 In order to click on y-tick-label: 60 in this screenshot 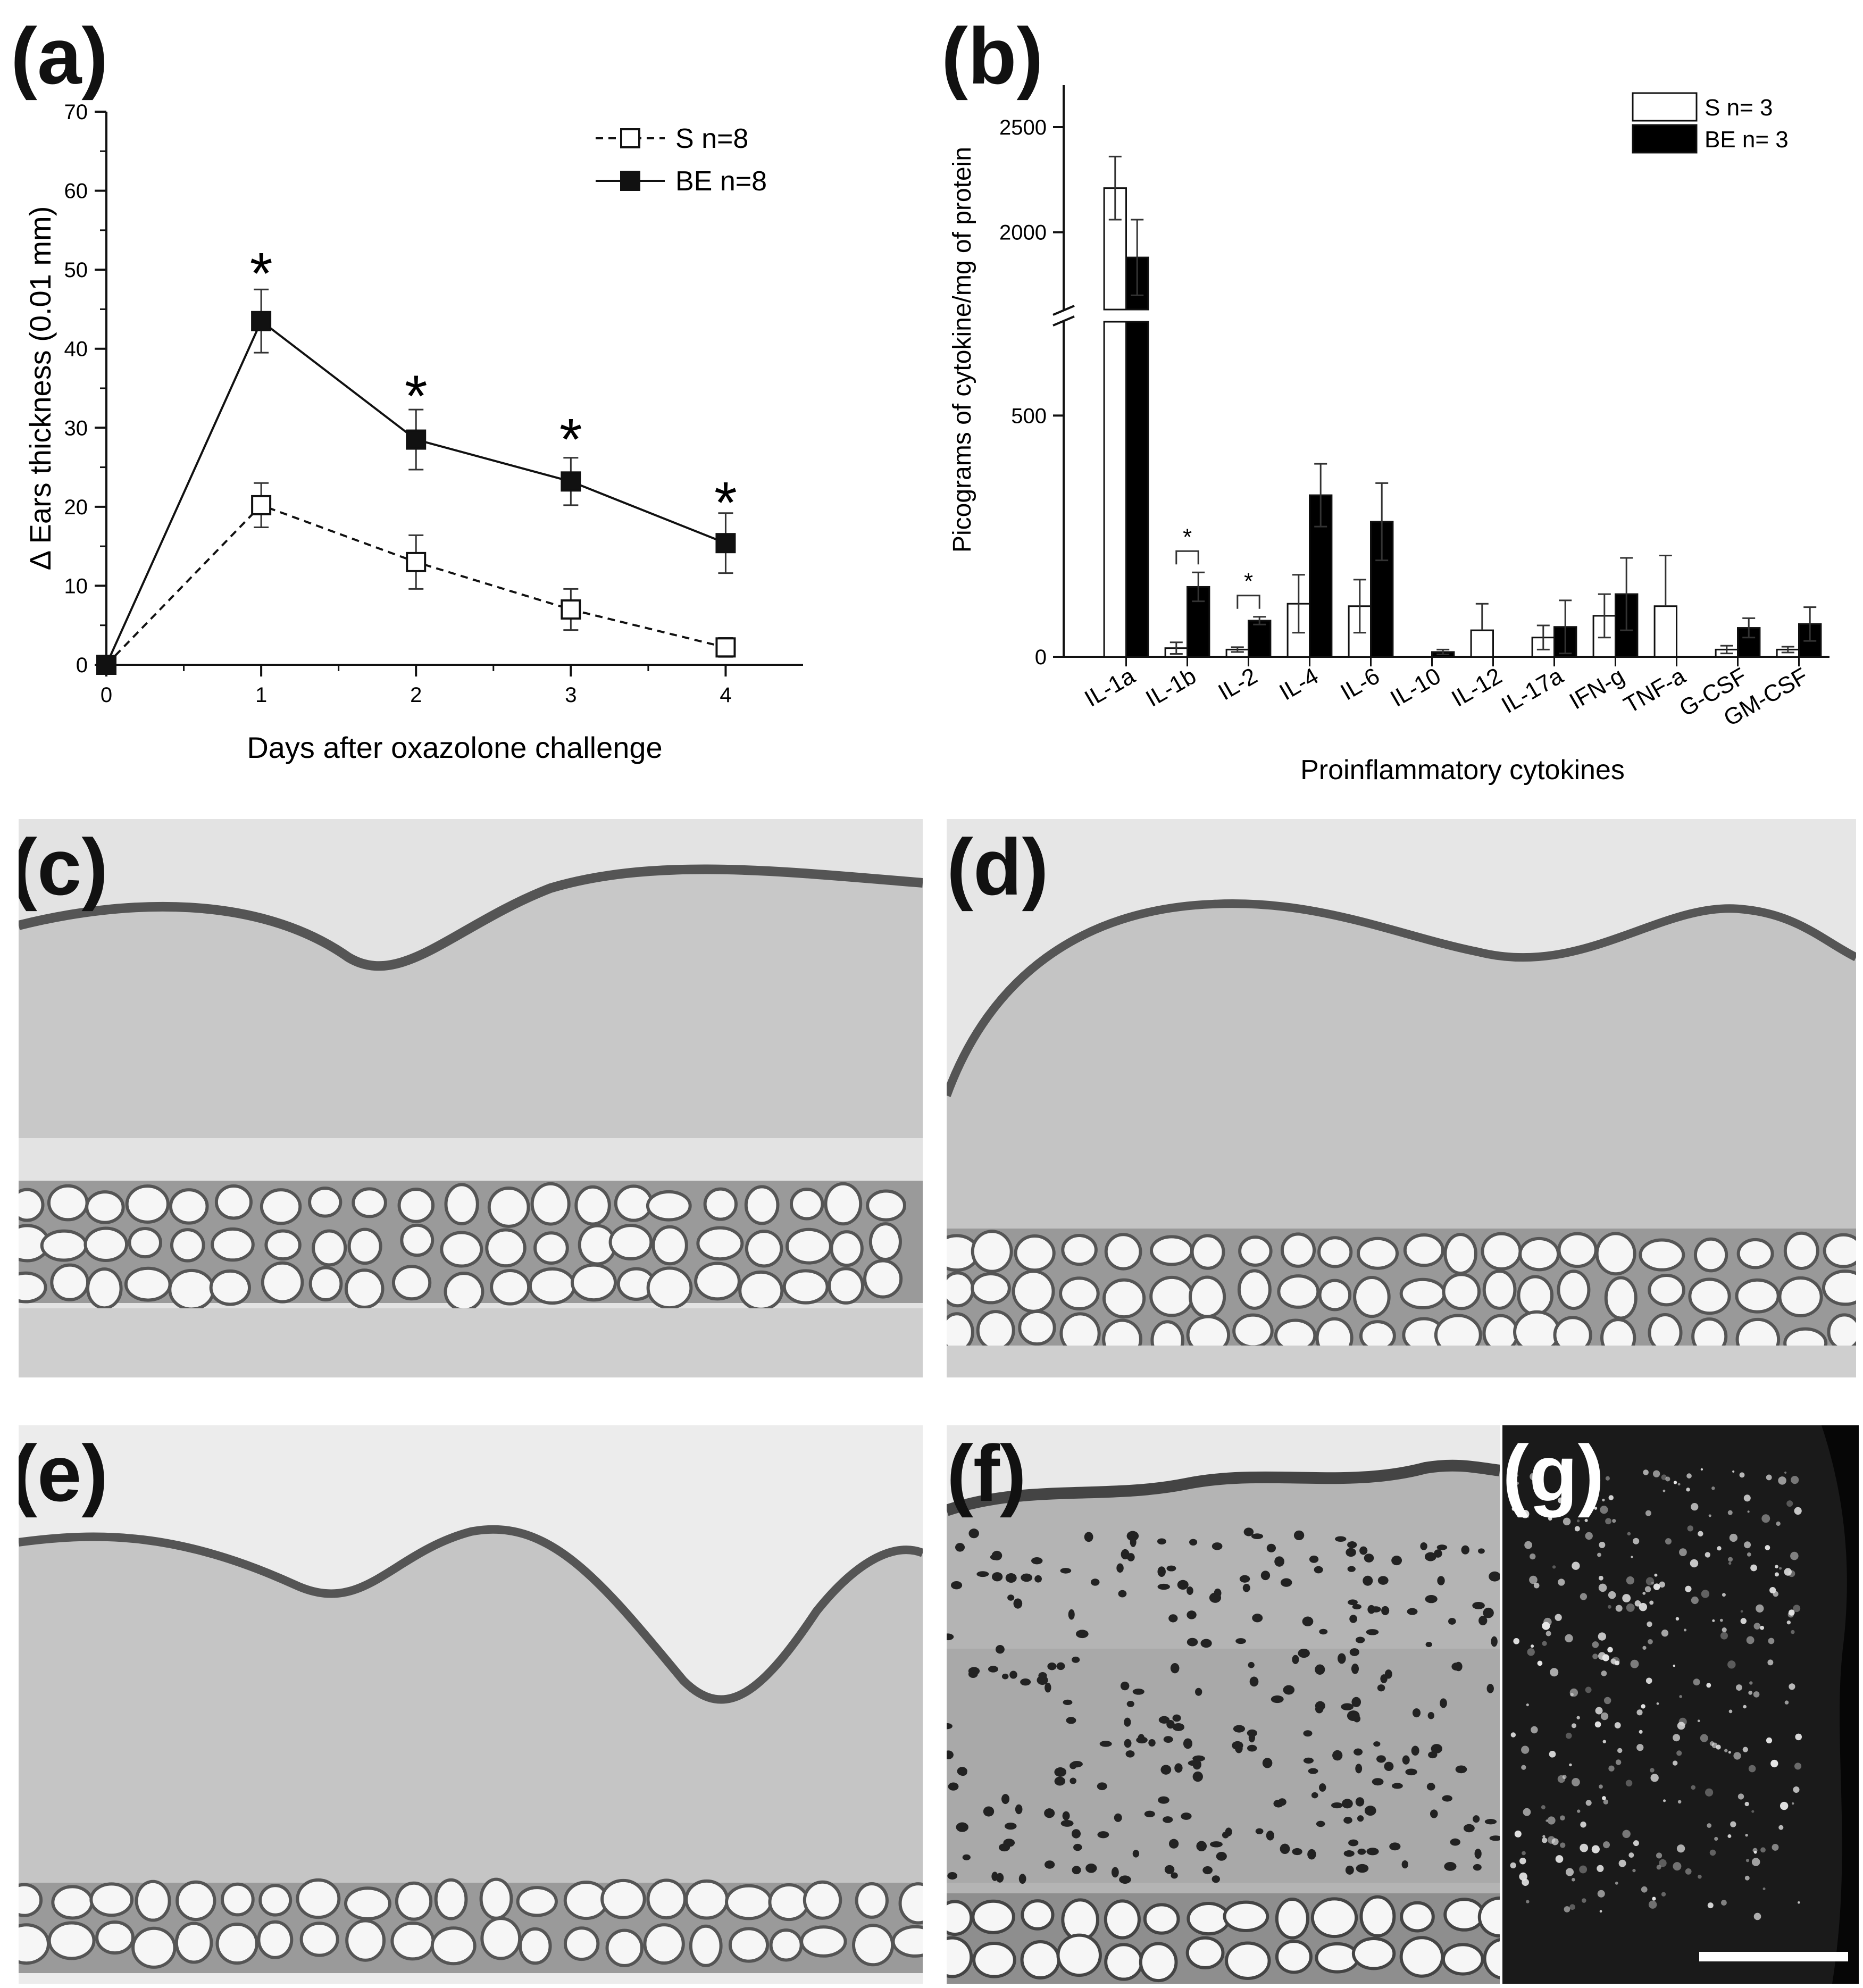, I will do `click(76, 191)`.